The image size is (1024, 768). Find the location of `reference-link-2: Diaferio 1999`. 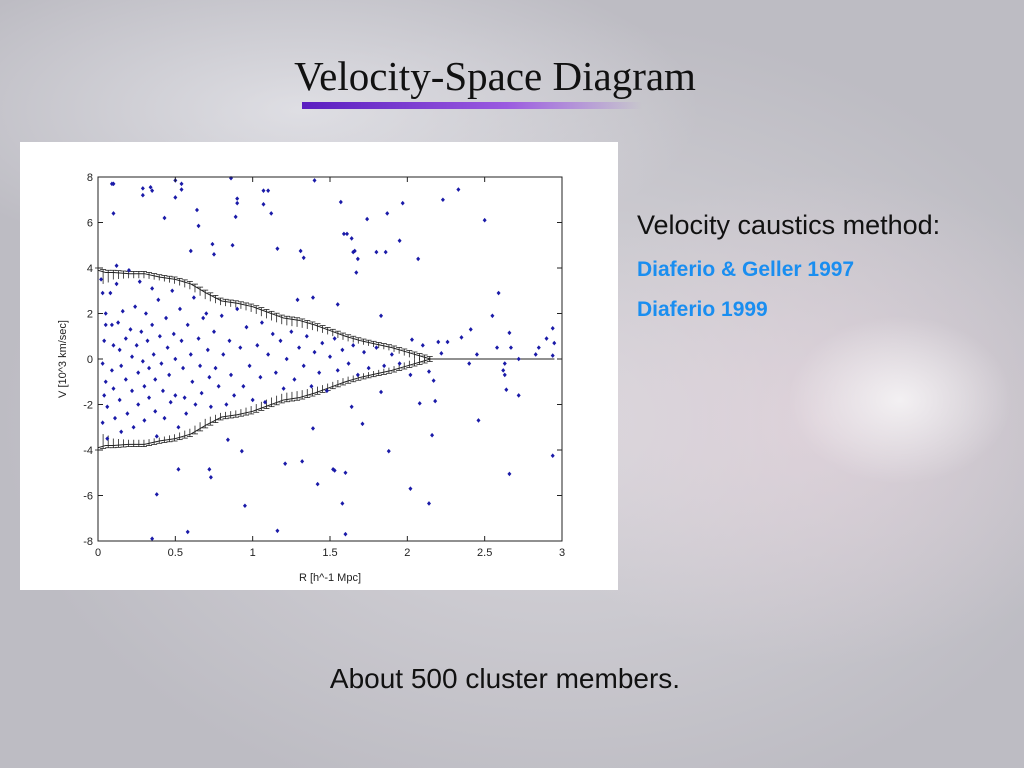

reference-link-2: Diaferio 1999 is located at coordinates (702, 309).